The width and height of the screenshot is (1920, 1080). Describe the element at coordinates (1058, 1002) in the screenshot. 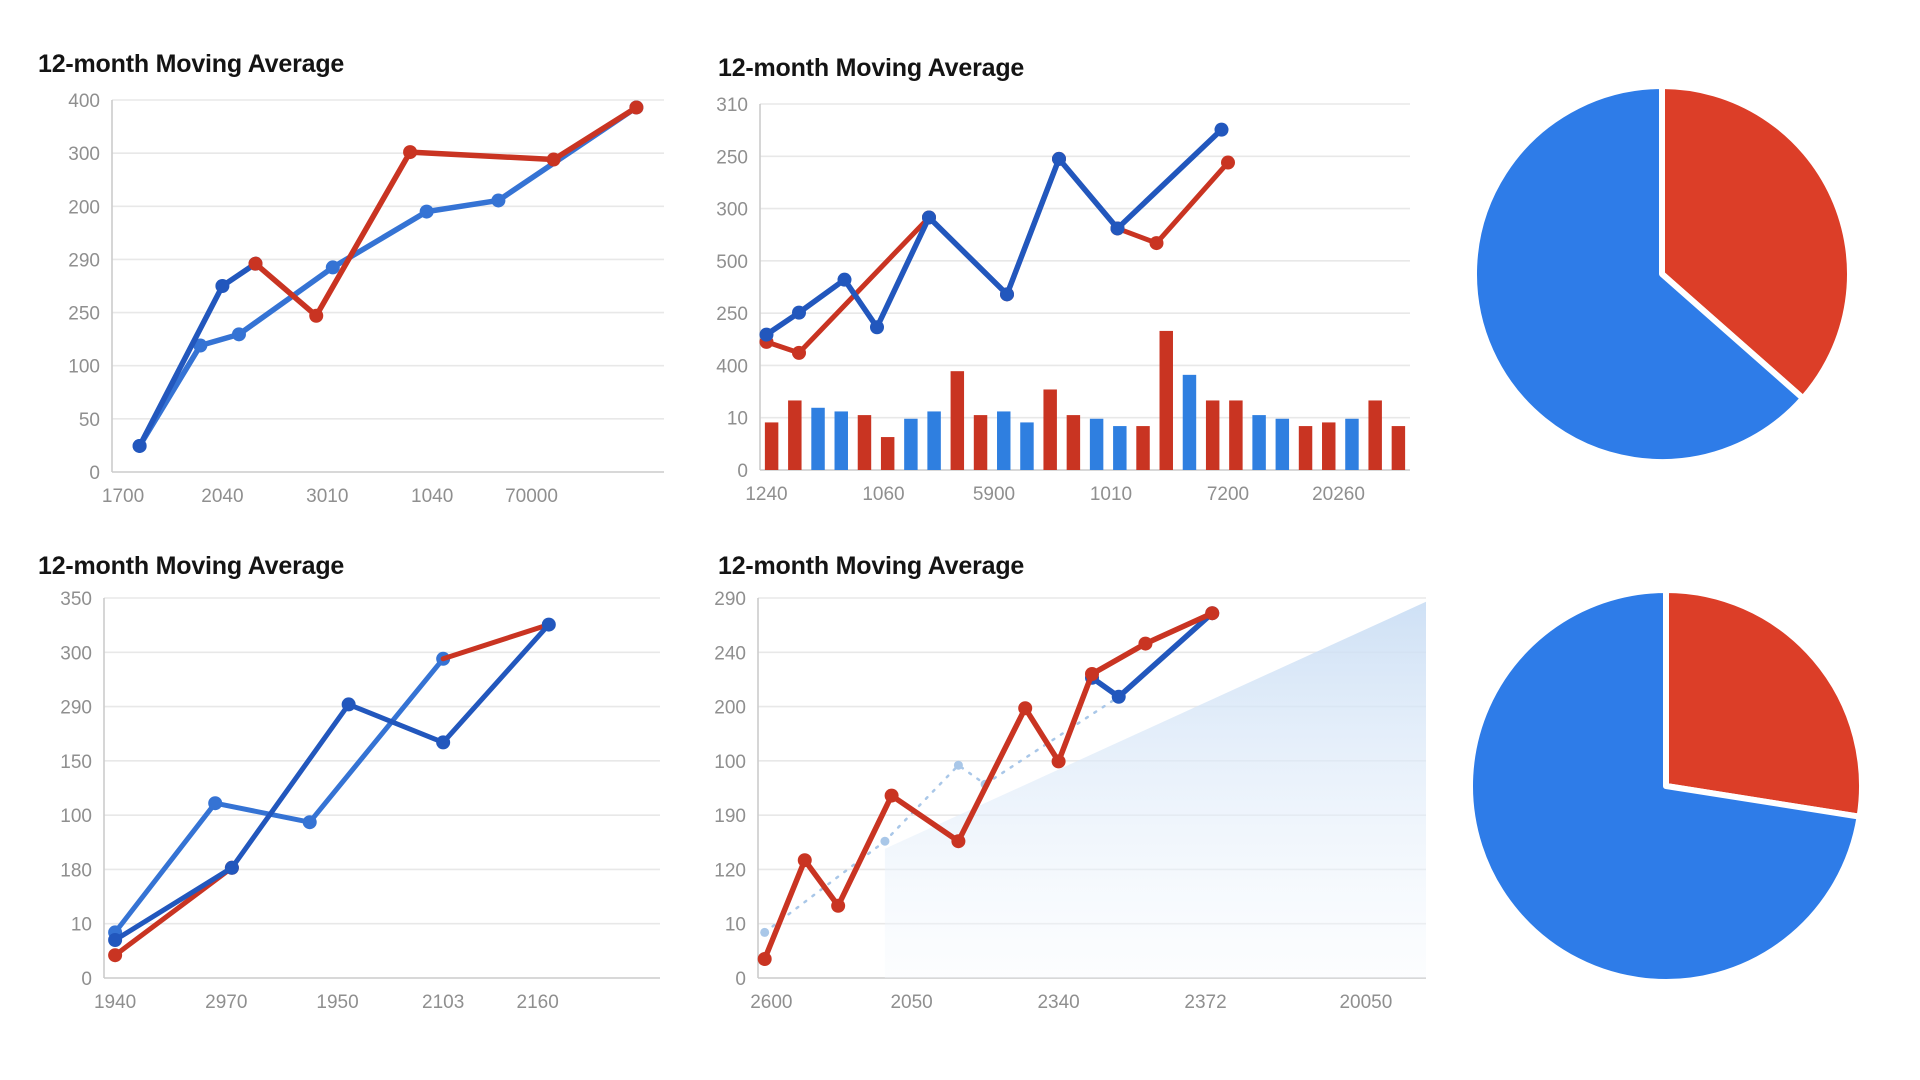

I see `svg-text: 2340` at that location.